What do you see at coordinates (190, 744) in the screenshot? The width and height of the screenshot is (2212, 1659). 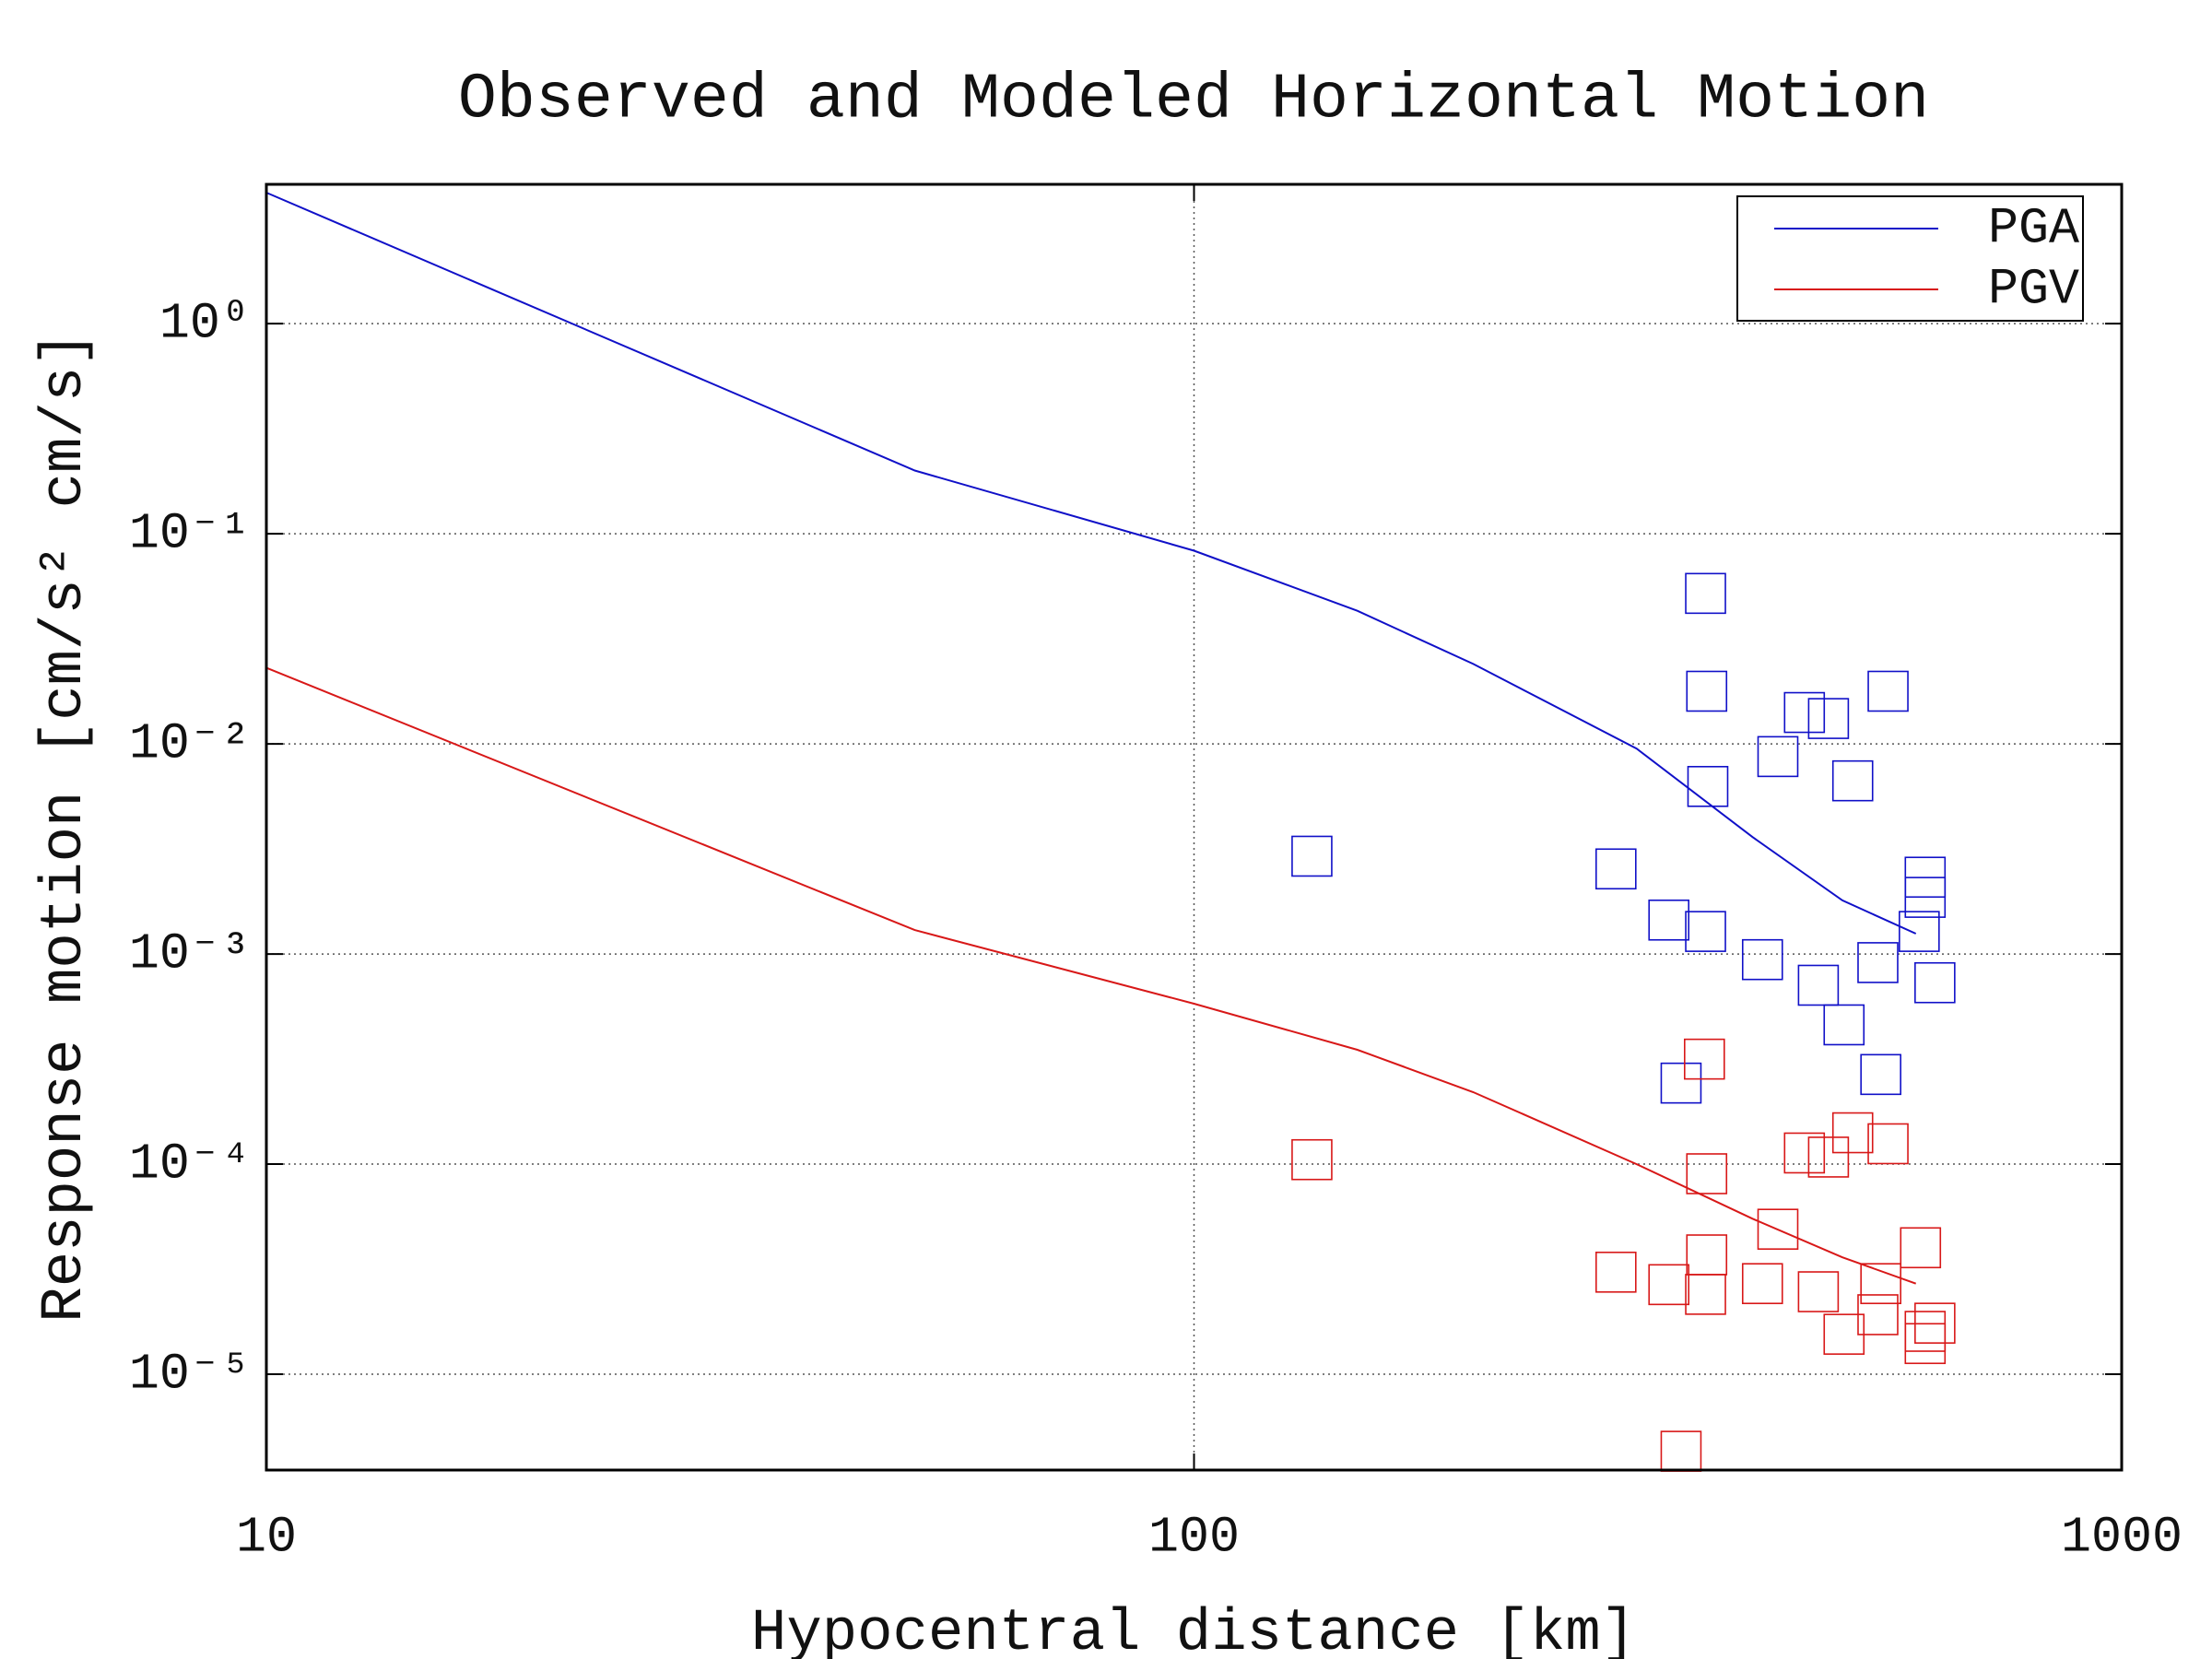 I see `y-tick-label: 10⁻²` at bounding box center [190, 744].